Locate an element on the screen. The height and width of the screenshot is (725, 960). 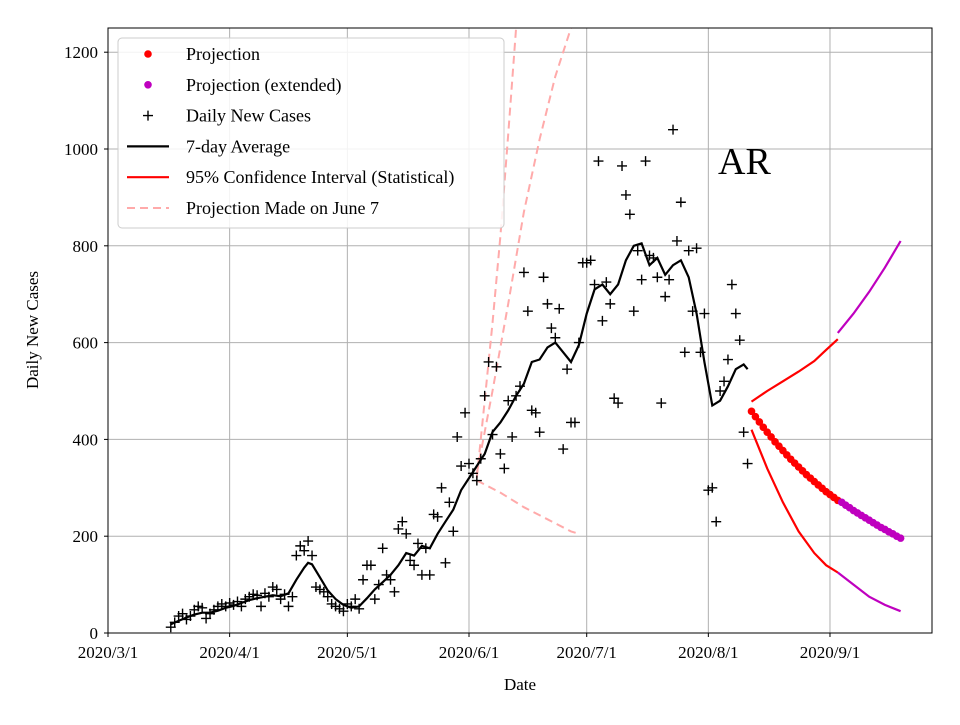
x-tick-label: 2020/5/1 is located at coordinates (347, 652).